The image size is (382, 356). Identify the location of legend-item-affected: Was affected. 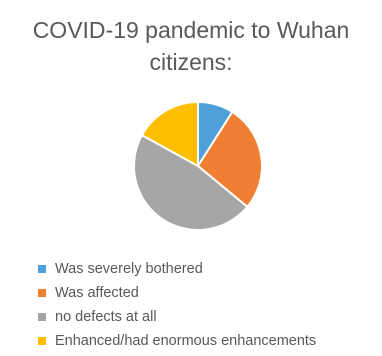
(177, 293).